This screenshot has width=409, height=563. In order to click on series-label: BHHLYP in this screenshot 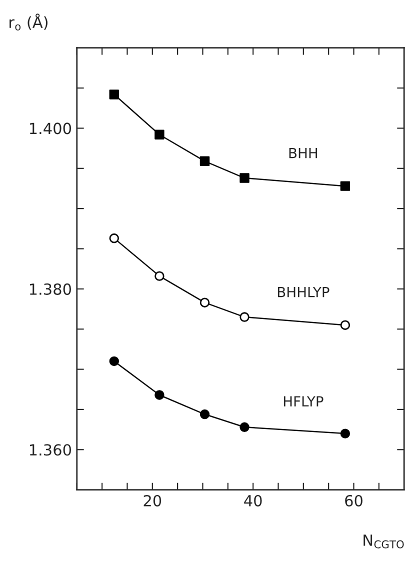, I will do `click(304, 292)`.